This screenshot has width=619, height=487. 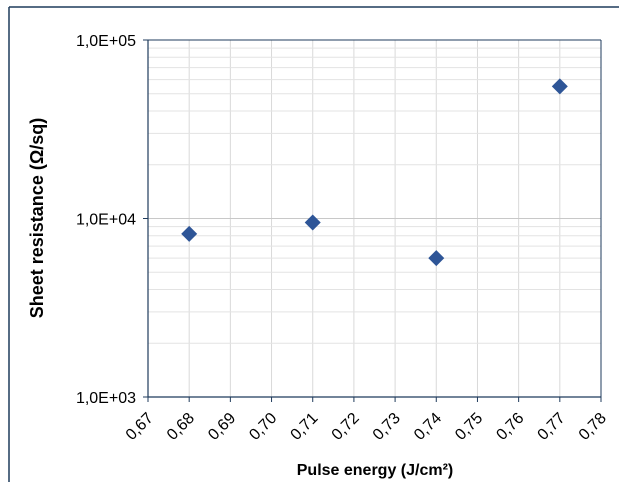 I want to click on x-tick-label: 0,71, so click(x=305, y=427).